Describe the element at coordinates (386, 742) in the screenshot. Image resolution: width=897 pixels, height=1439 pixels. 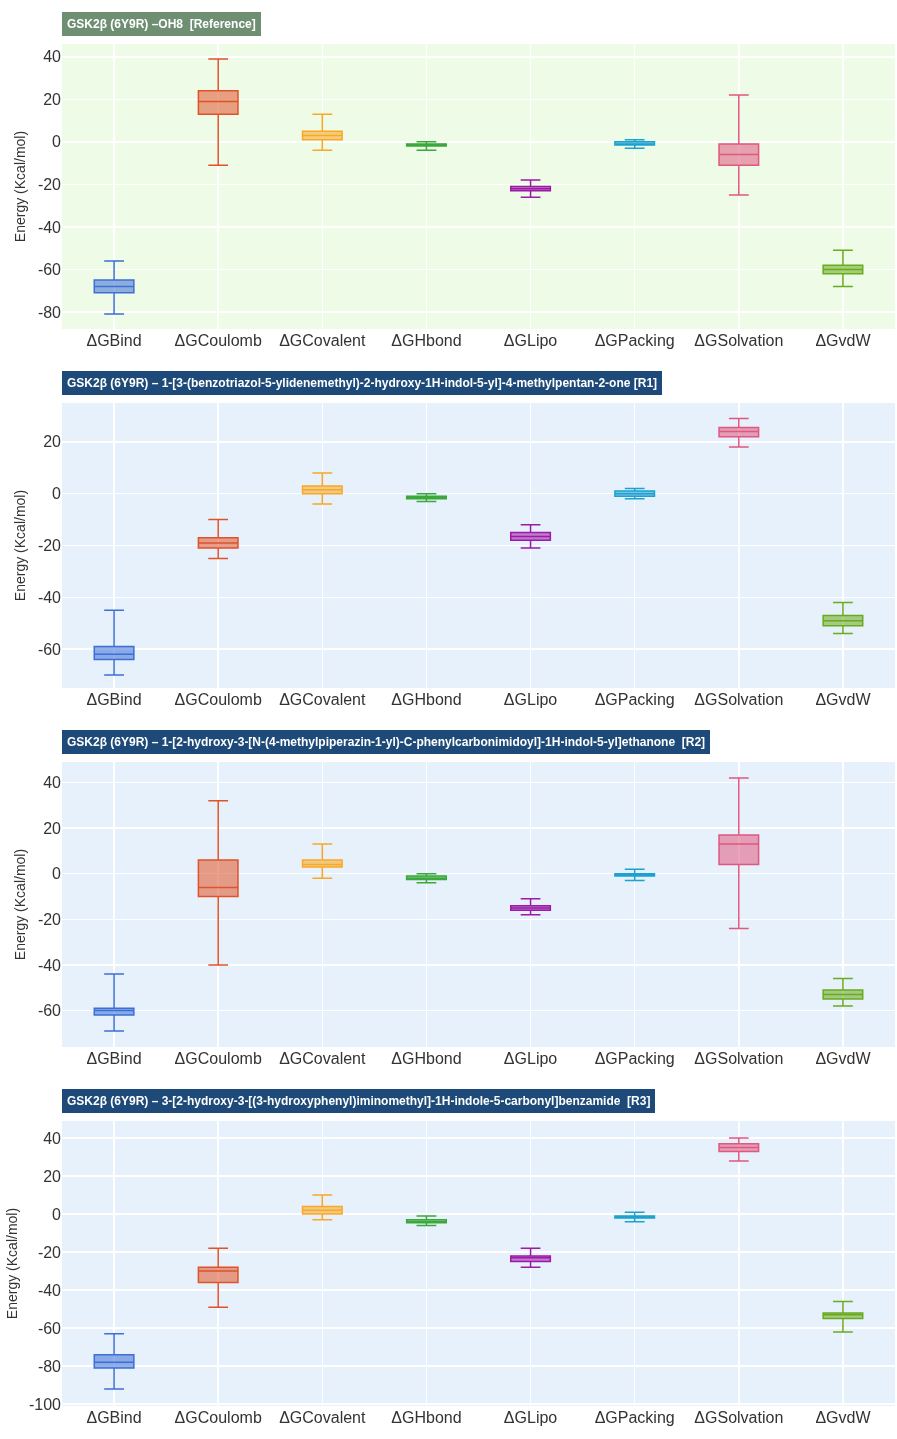
I see `chart-title: GSK2β (6Y9R) – 1-[2-hydroxy-3-[N-(4-methylpiperazin-1-yl)-C-phenylcarbonimidoyl]-1H-indol-5-yl]ethanone [R2]` at that location.